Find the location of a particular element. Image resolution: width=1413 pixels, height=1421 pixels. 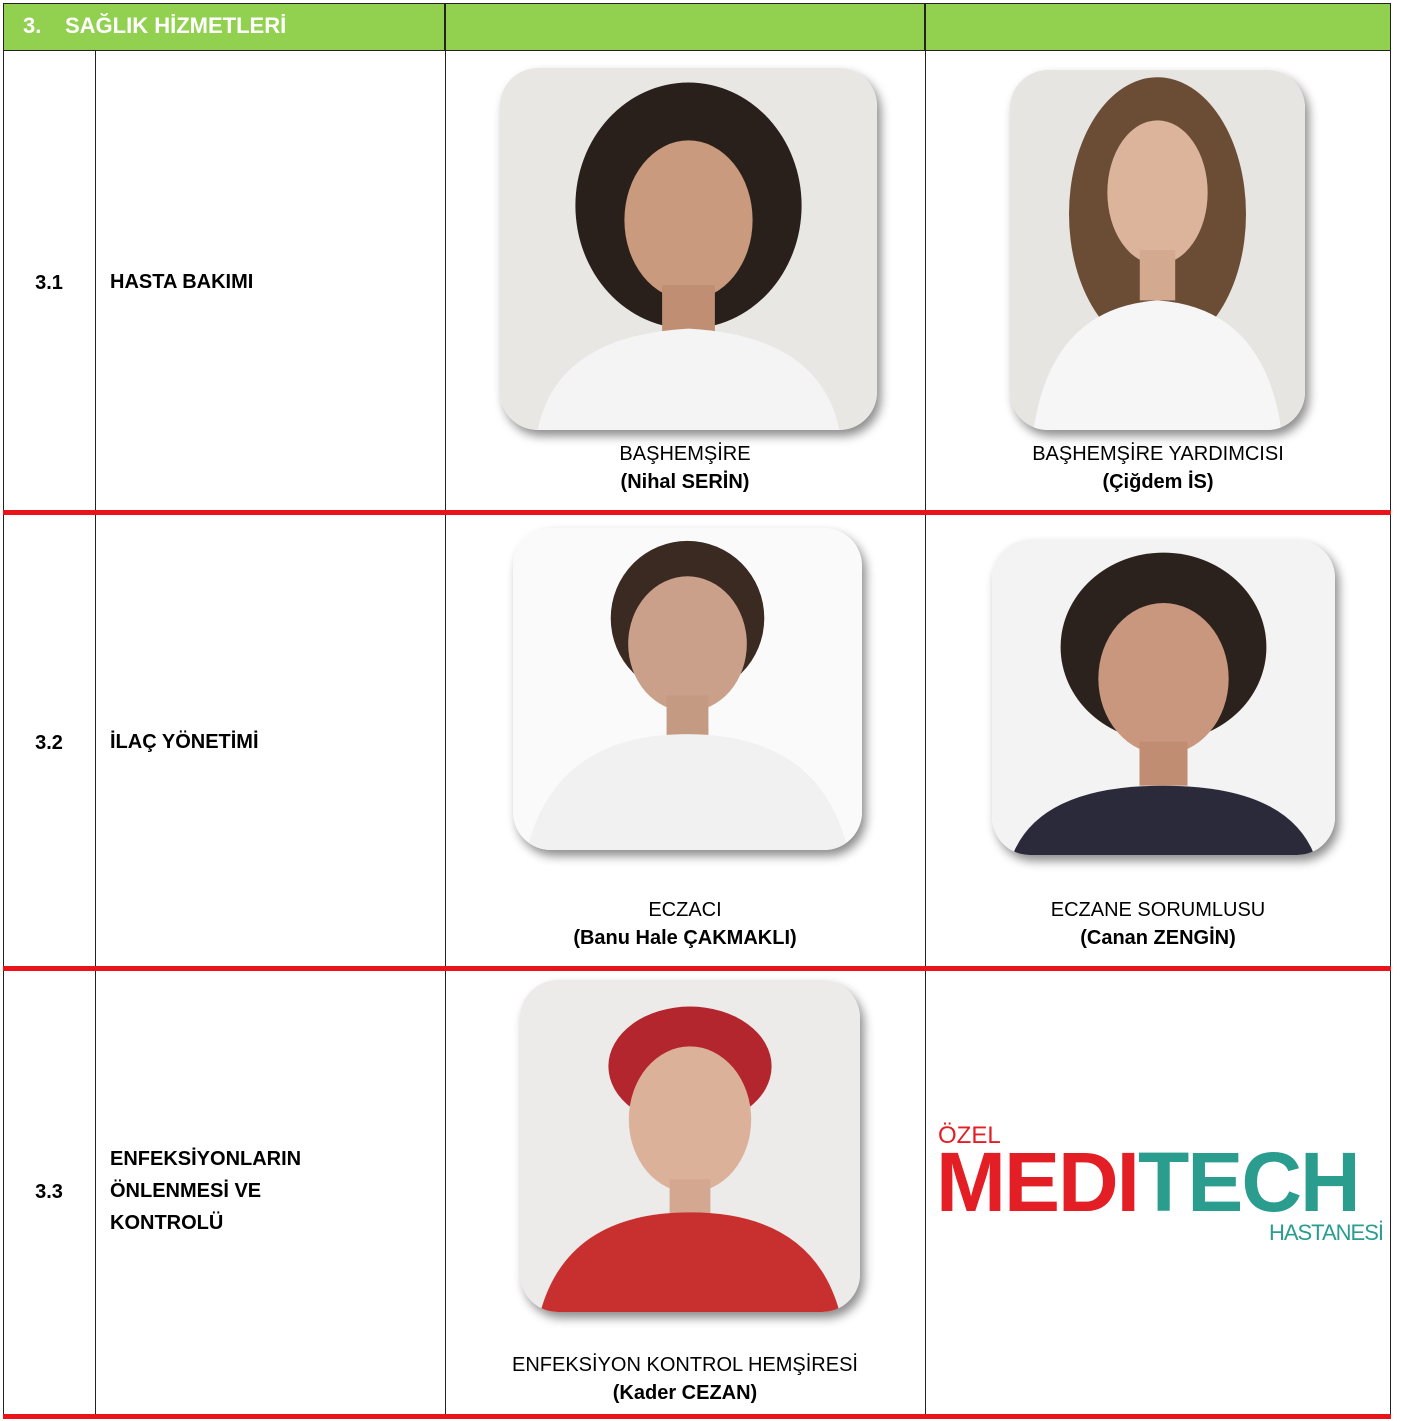

header-title: SAĞLIK HİZMETLERİ is located at coordinates (176, 25).